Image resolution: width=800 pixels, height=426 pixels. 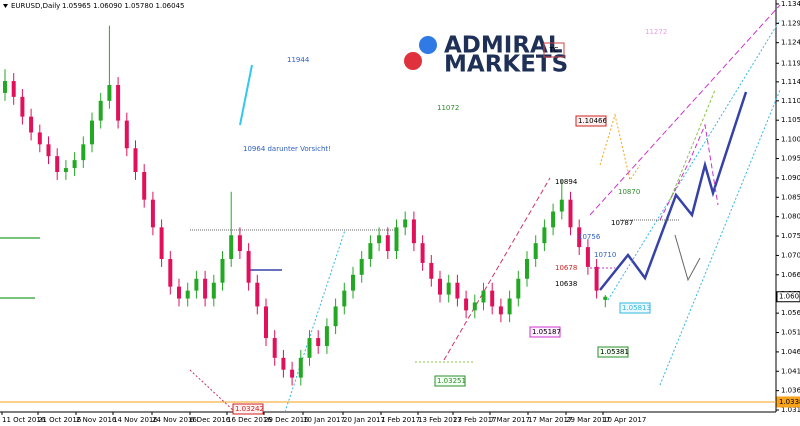 I want to click on annotation: 1.05381, so click(x=614, y=352).